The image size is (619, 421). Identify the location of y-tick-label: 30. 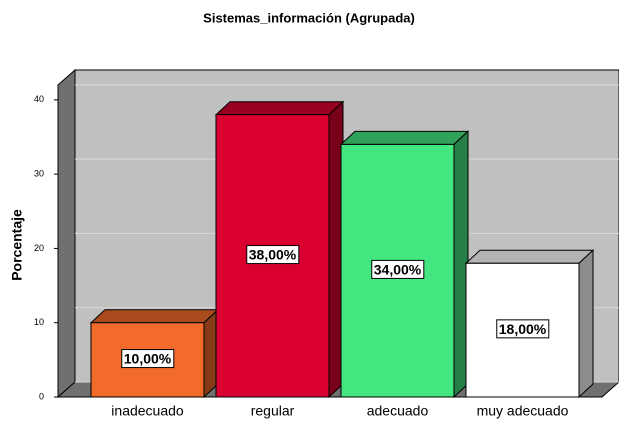
(39, 174).